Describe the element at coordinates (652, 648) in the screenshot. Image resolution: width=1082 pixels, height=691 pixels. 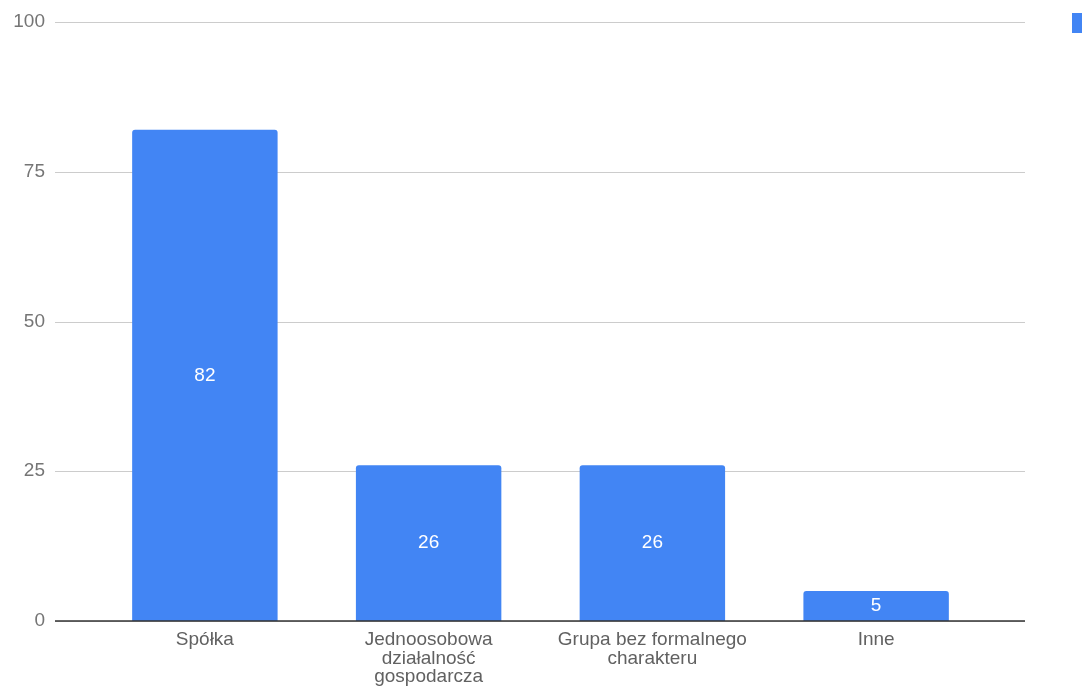
I see `x-tick-label: Grupa bez formalnego charakteru` at that location.